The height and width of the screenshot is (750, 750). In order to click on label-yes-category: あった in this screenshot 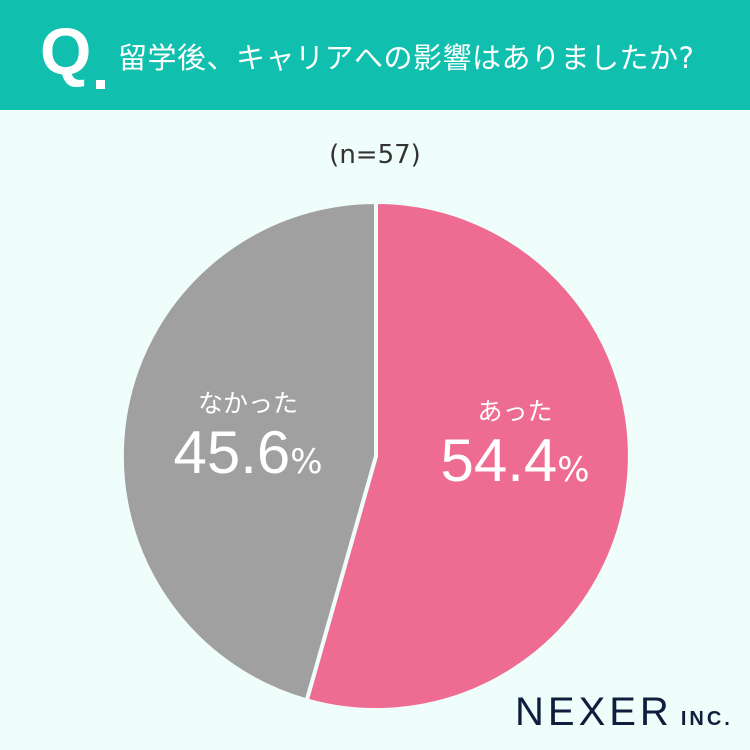, I will do `click(515, 411)`.